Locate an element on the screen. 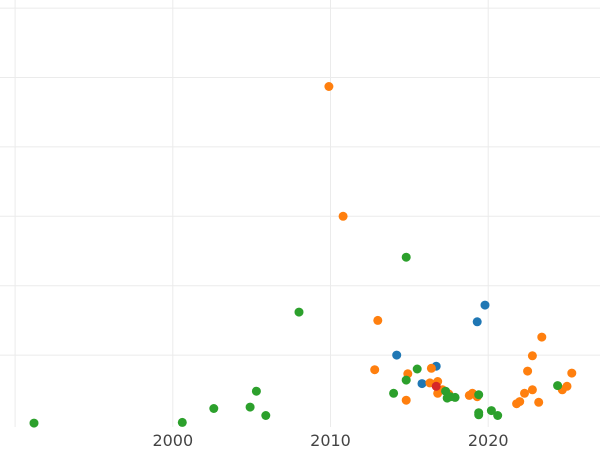 Image resolution: width=600 pixels, height=450 pixels. x-tick-labels: 2000 2010 2020 is located at coordinates (330, 440).